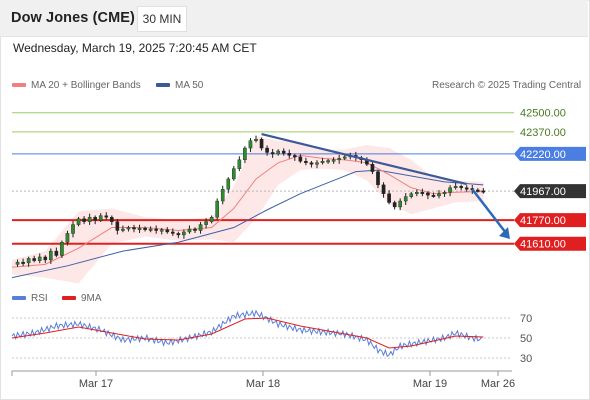 The width and height of the screenshot is (590, 400). What do you see at coordinates (19, 298) in the screenshot?
I see `rsi-swatch` at bounding box center [19, 298].